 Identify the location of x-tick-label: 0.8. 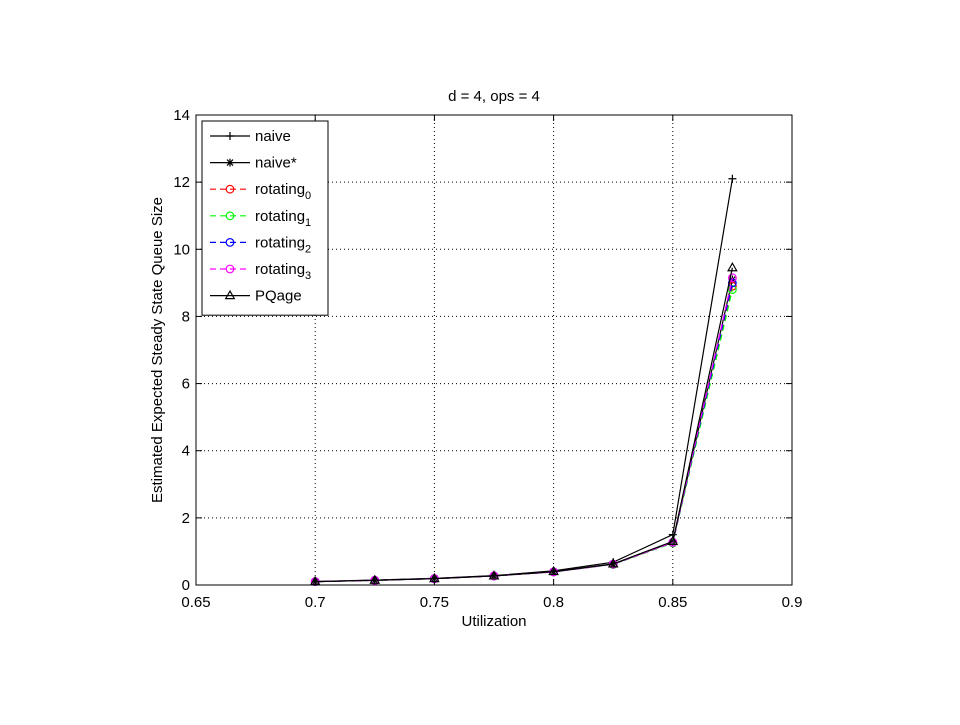
(553, 602).